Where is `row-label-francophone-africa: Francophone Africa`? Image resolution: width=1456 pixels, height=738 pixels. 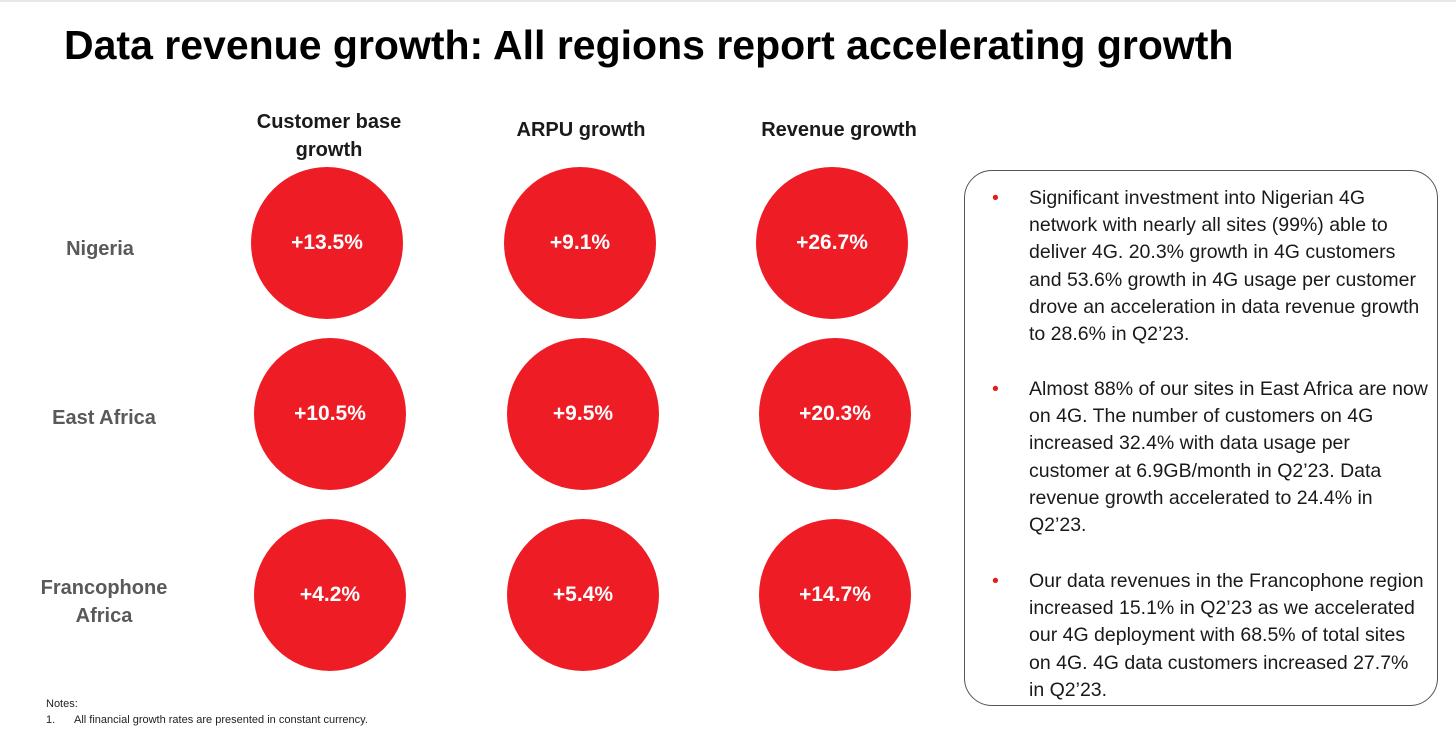
row-label-francophone-africa: Francophone Africa is located at coordinates (104, 602).